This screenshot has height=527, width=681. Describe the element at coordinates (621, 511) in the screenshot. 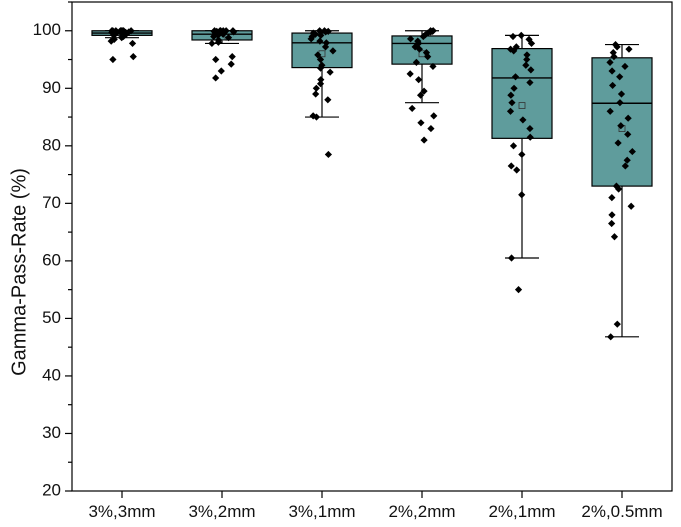

I see `x-tick-label: 2%,0.5mm` at that location.